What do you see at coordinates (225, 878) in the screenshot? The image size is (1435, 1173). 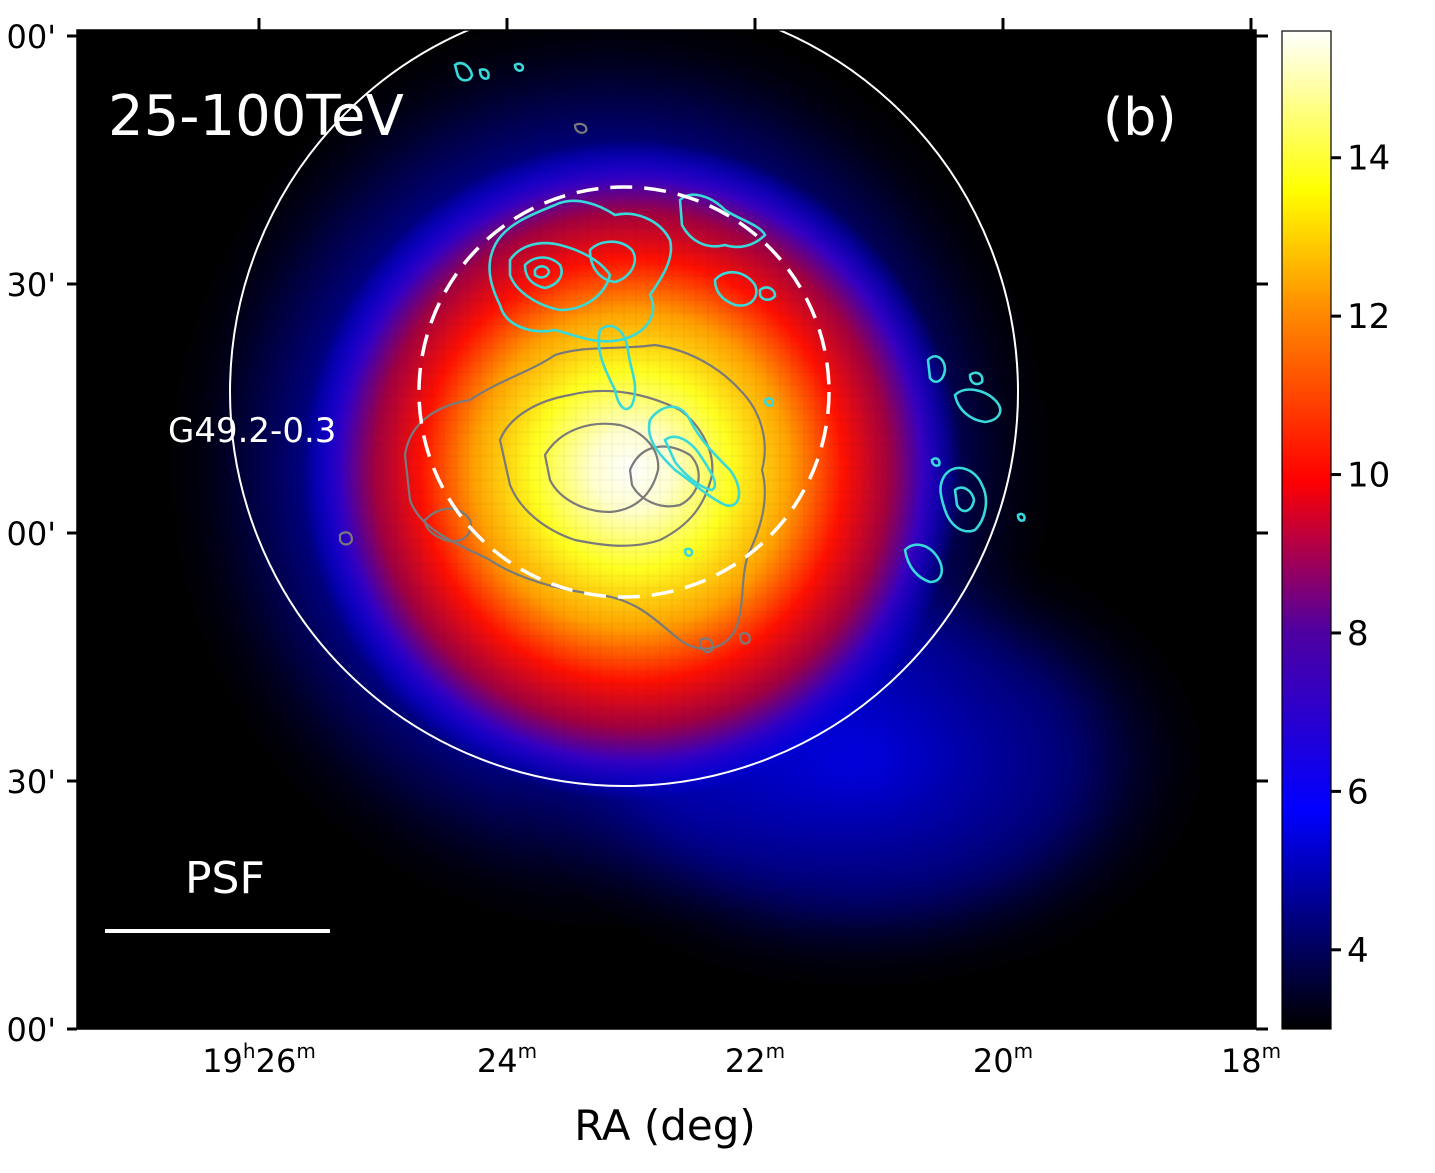 I see `psf-label: PSF` at bounding box center [225, 878].